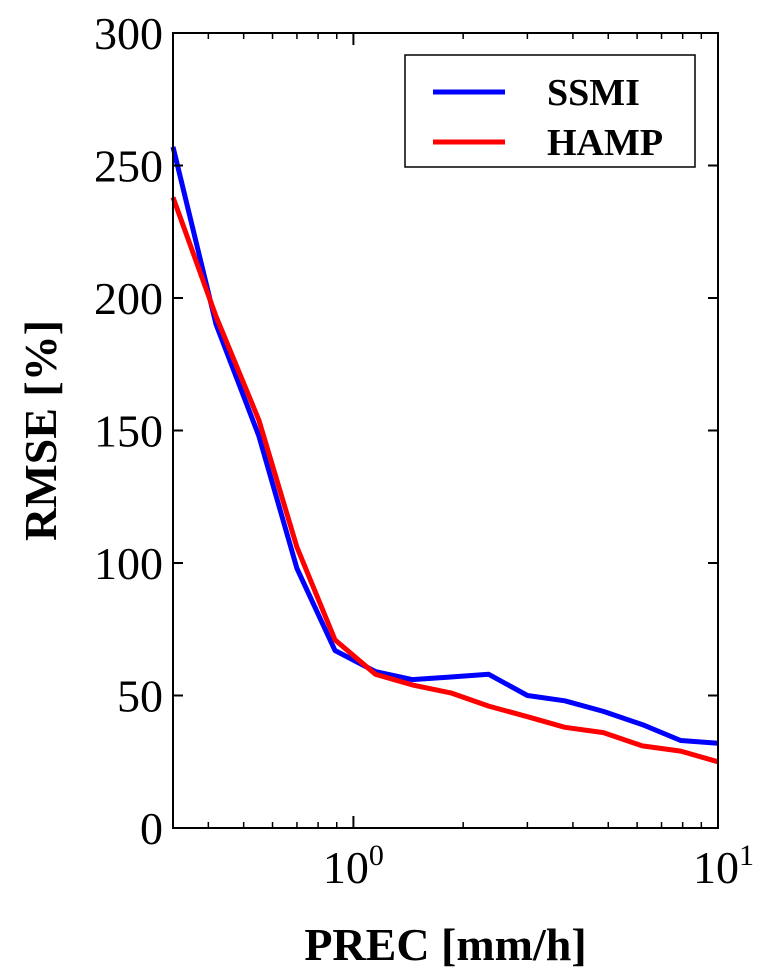 Image resolution: width=759 pixels, height=974 pixels. I want to click on x-tick-exponent: 1, so click(746, 855).